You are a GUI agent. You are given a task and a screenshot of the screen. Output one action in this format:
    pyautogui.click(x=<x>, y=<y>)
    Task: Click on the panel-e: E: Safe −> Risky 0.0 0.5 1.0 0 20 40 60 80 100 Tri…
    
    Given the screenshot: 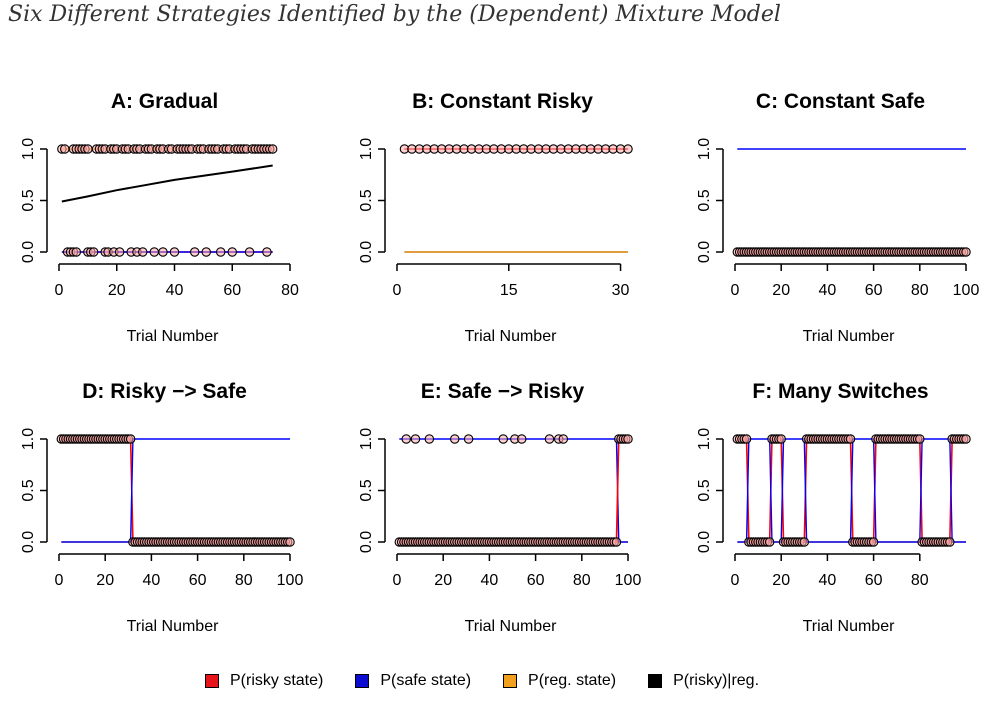 What is the action you would take?
    pyautogui.click(x=499, y=507)
    